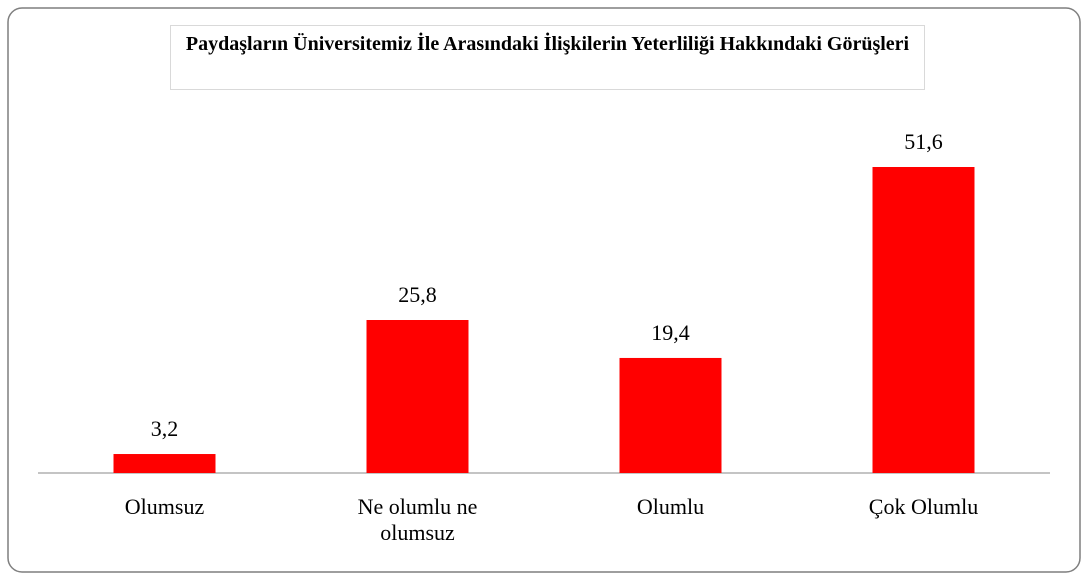 This screenshot has height=579, width=1088. What do you see at coordinates (670, 332) in the screenshot?
I see `value-label: 19,4` at bounding box center [670, 332].